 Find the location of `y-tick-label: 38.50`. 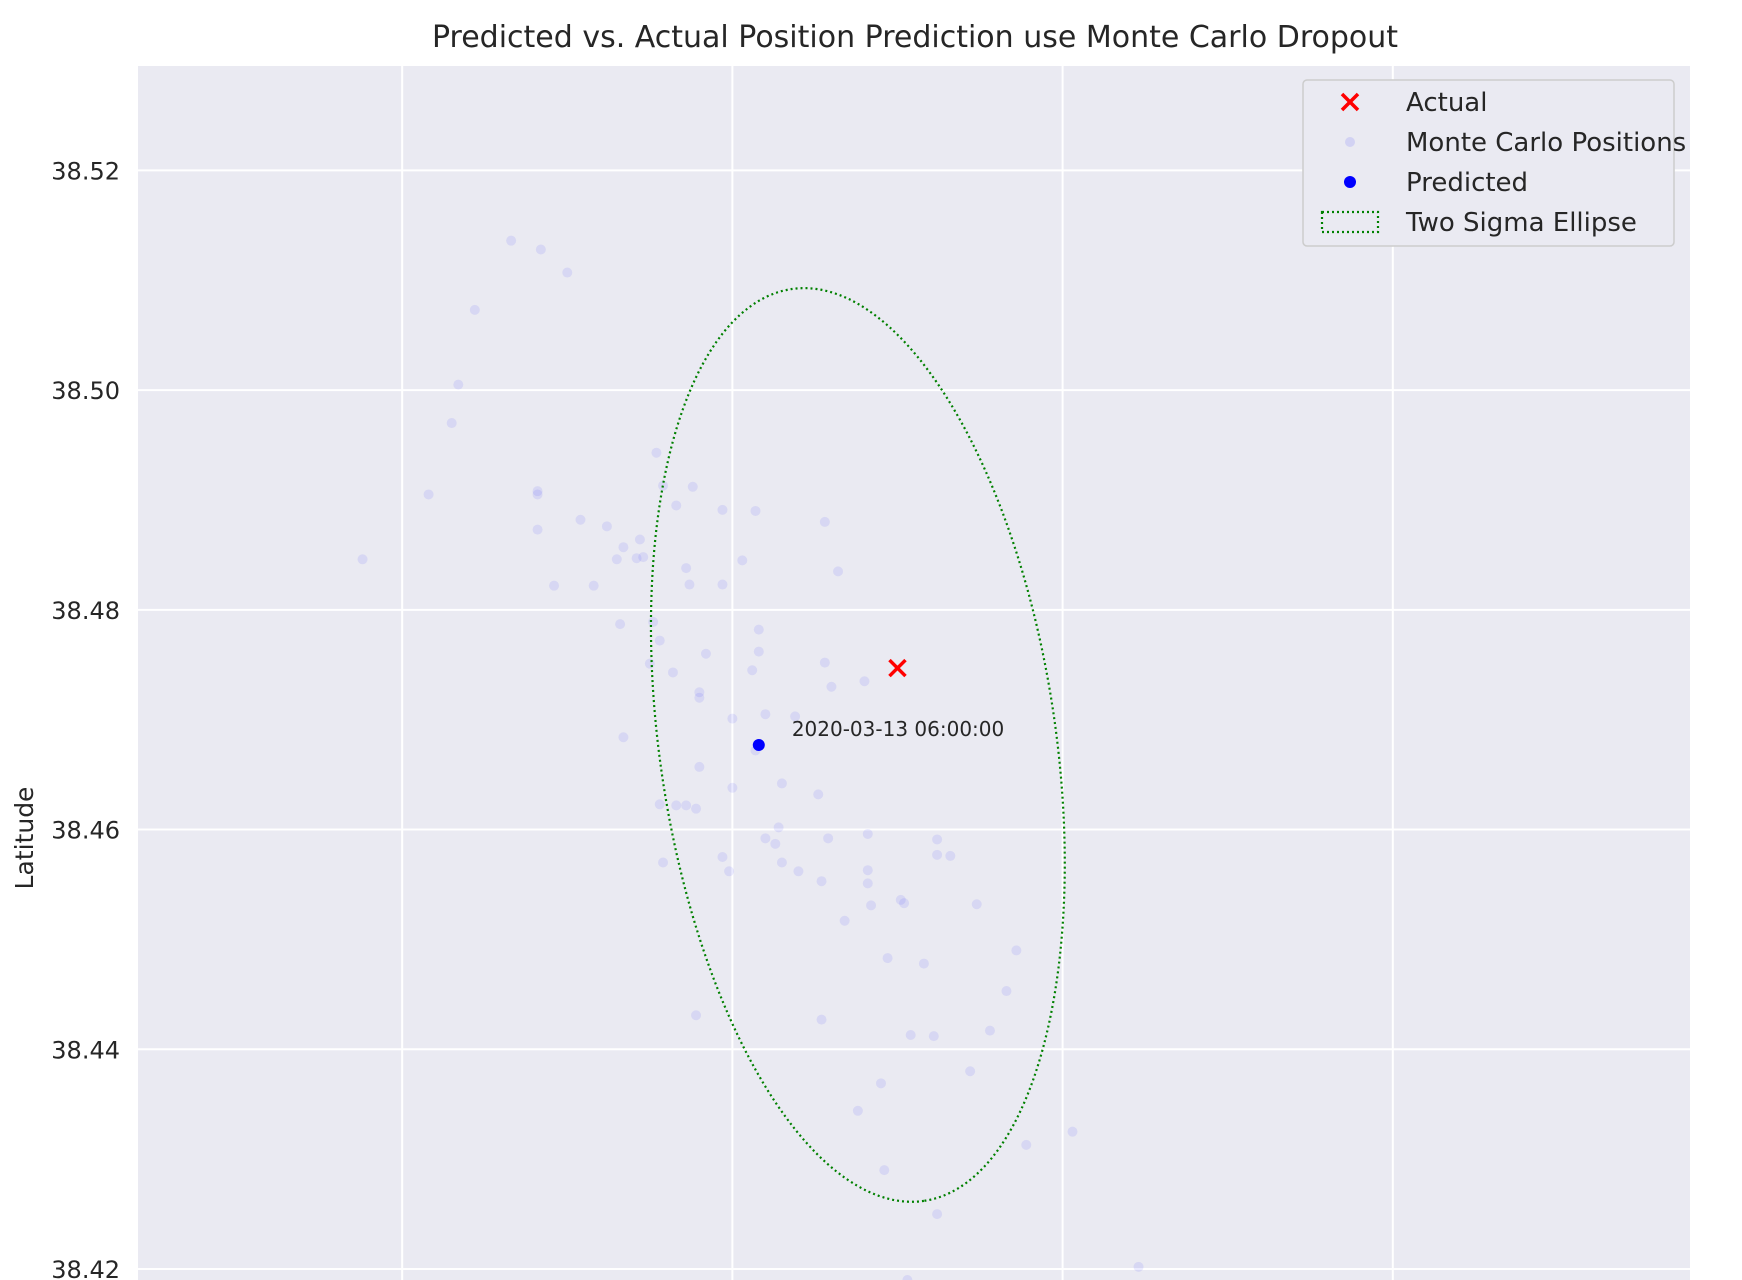

y-tick-label: 38.50 is located at coordinates (85, 391).